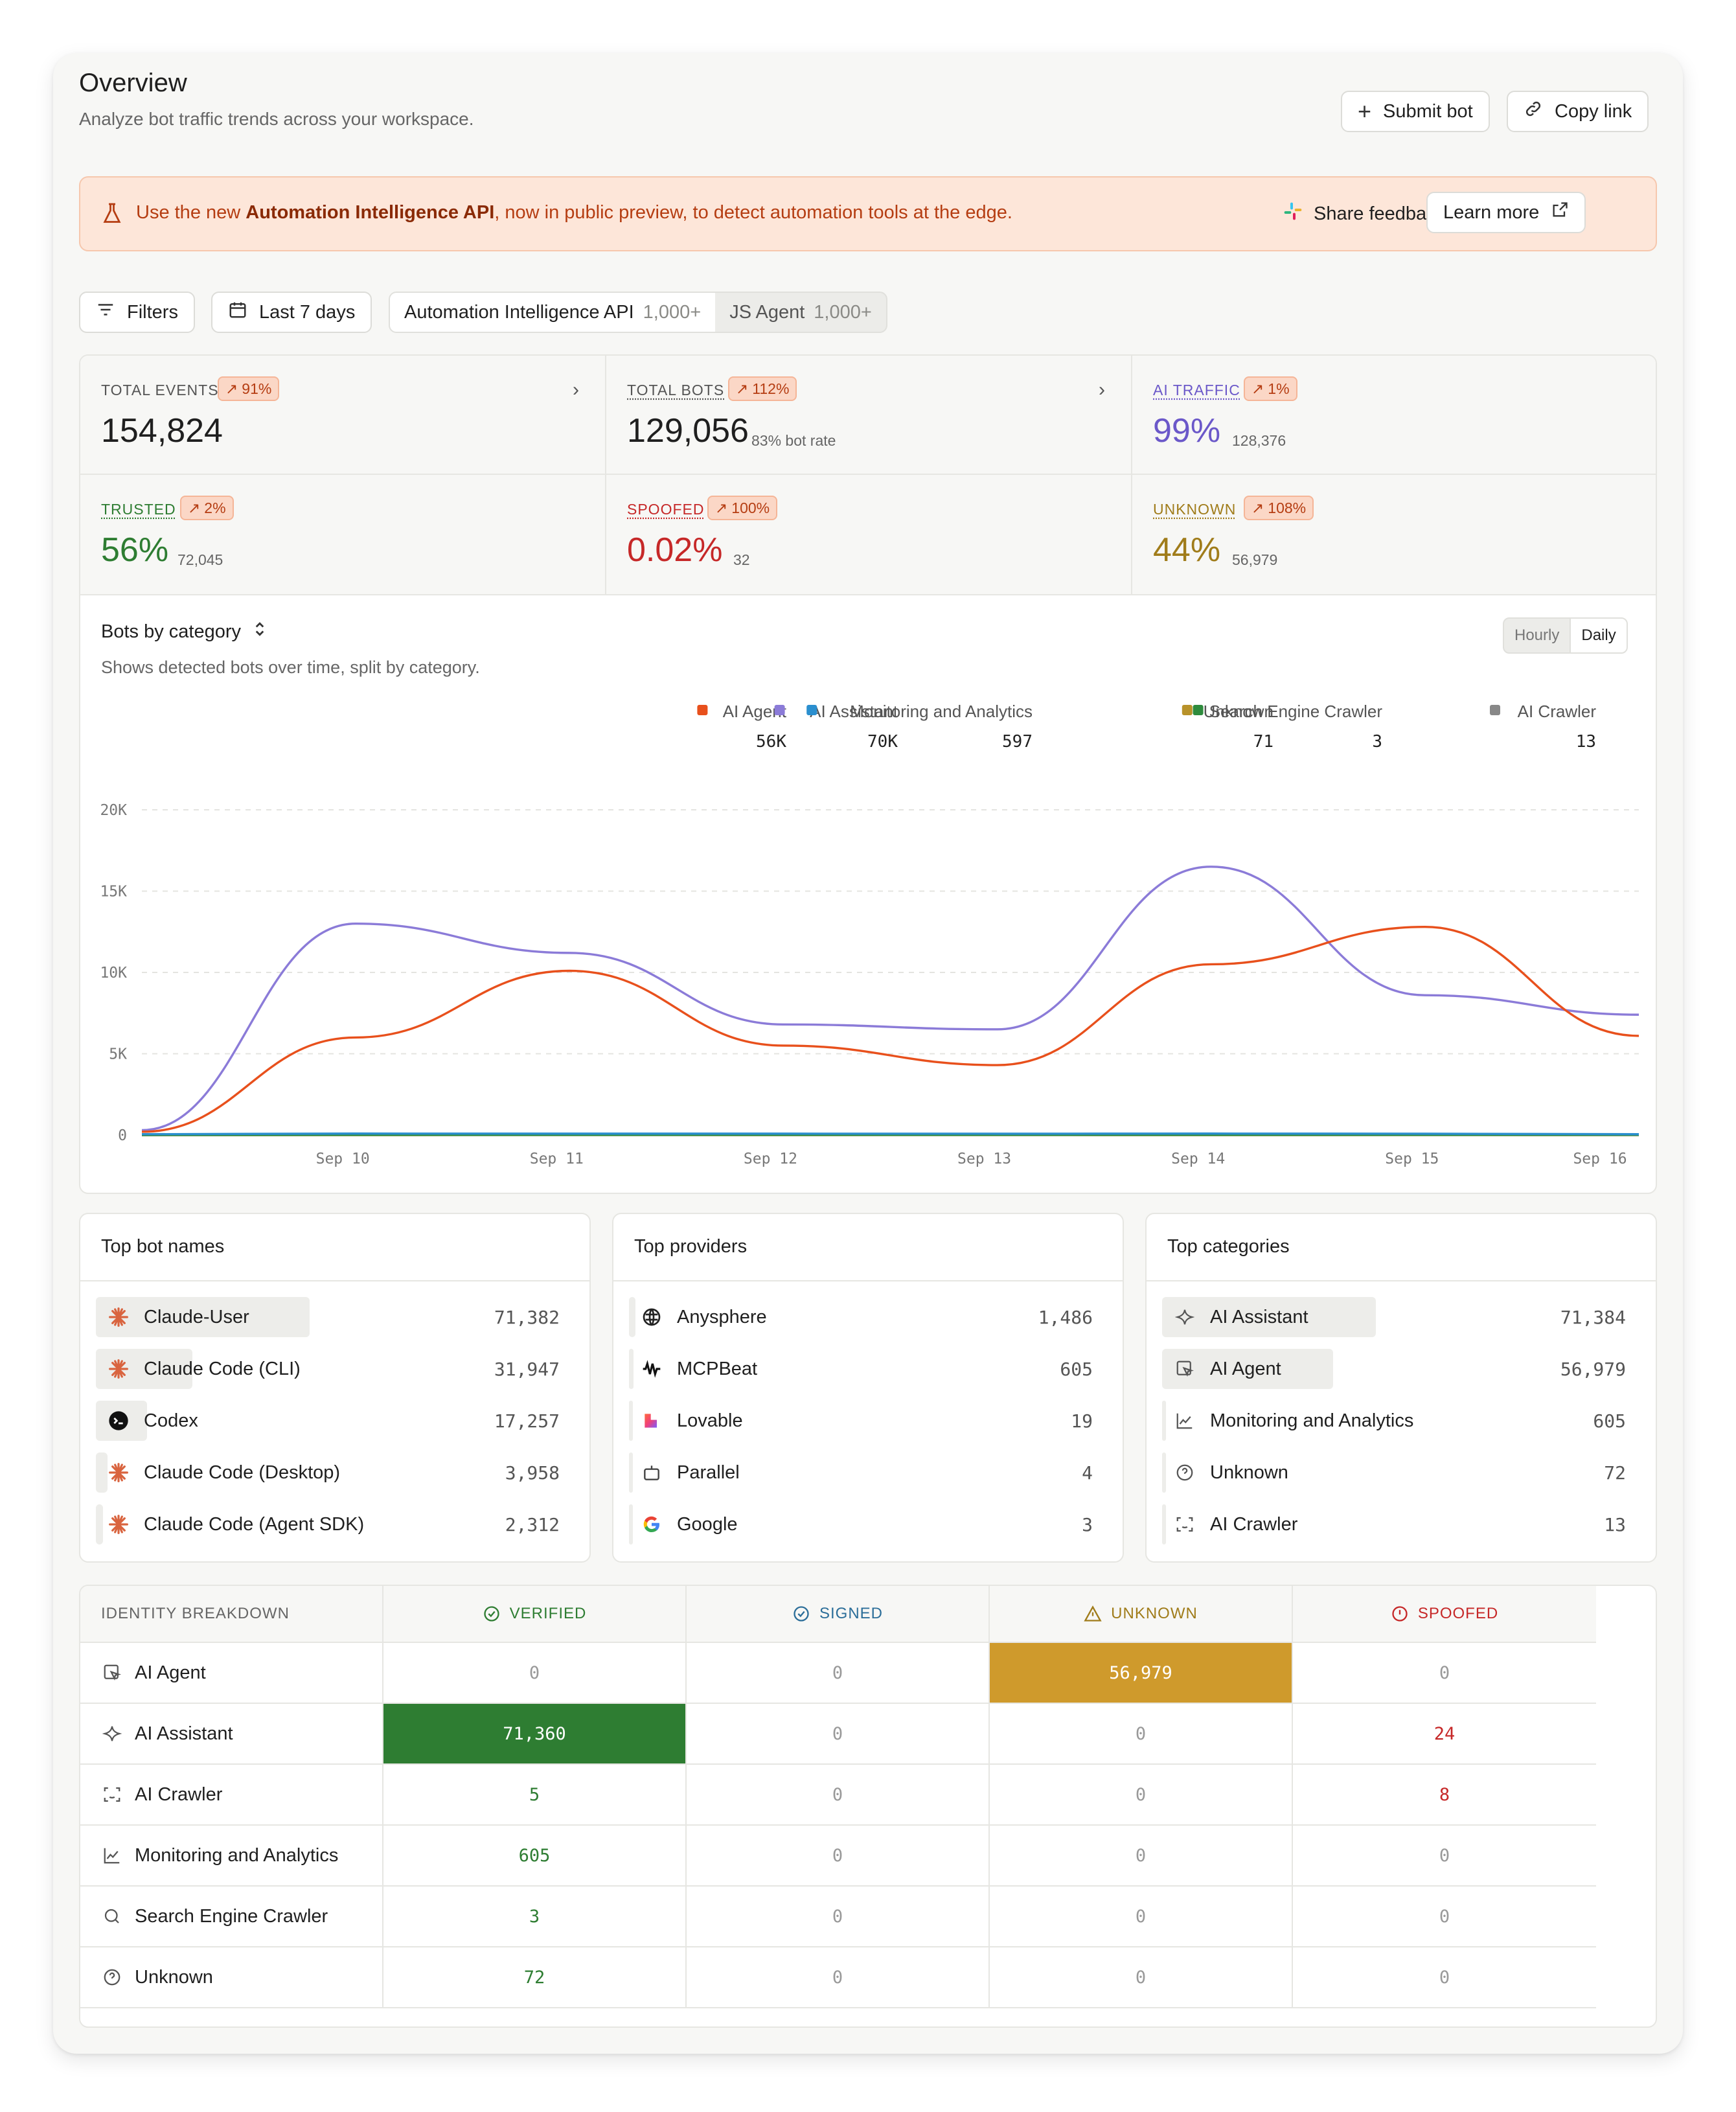 Image resolution: width=1736 pixels, height=2112 pixels. What do you see at coordinates (335, 1524) in the screenshot?
I see `list-item: Claude Code (Agent SDK) 2,312` at bounding box center [335, 1524].